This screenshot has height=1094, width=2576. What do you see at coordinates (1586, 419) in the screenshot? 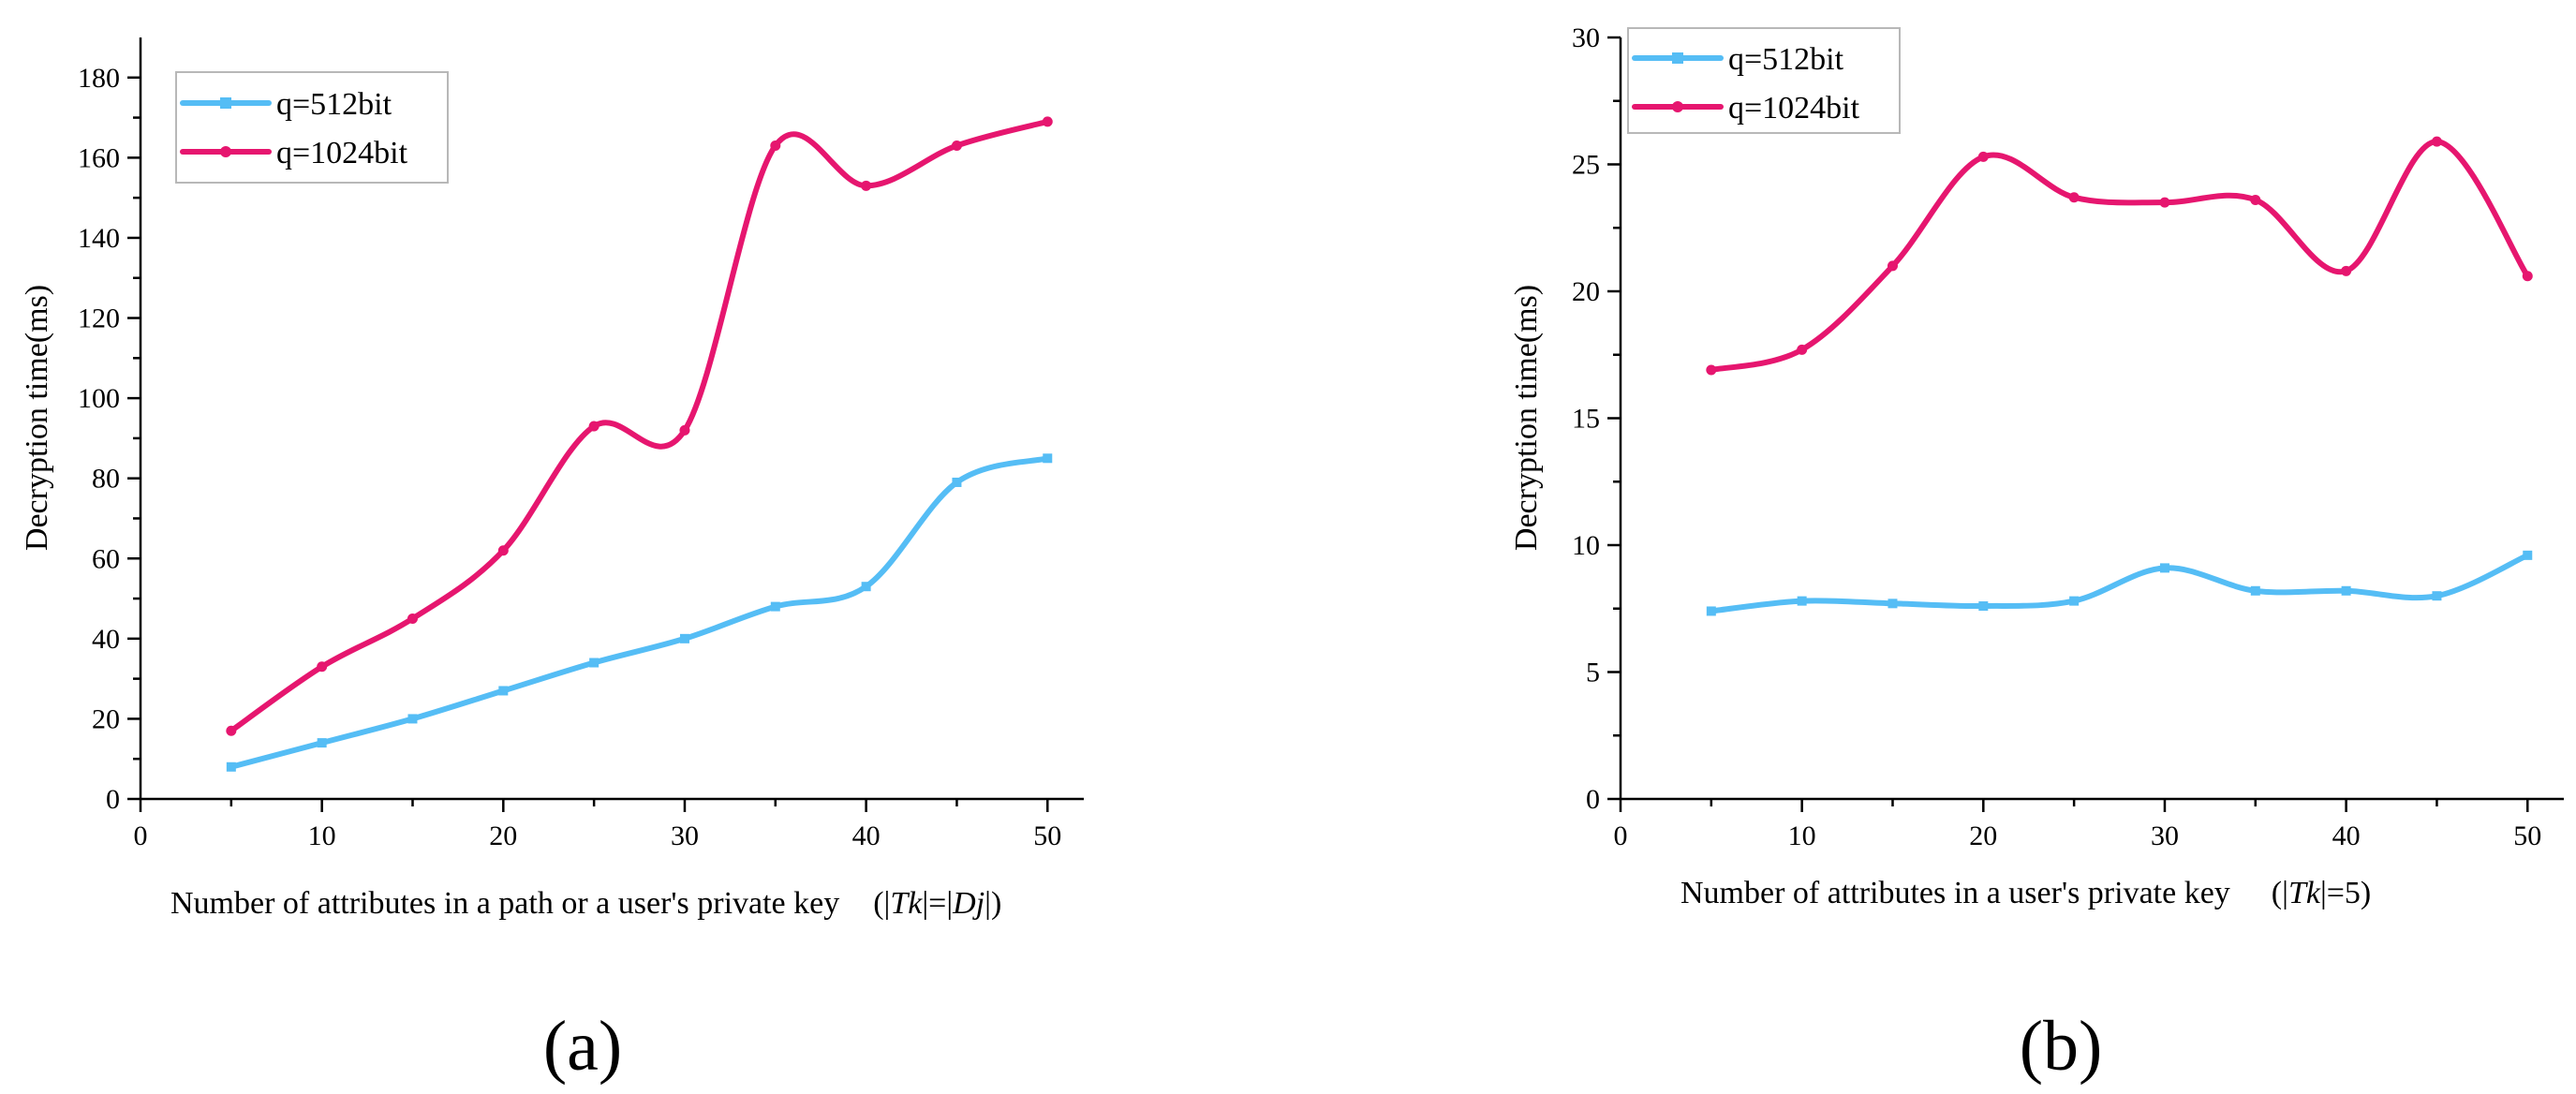
I see `y-tick-label: 15` at bounding box center [1586, 419].